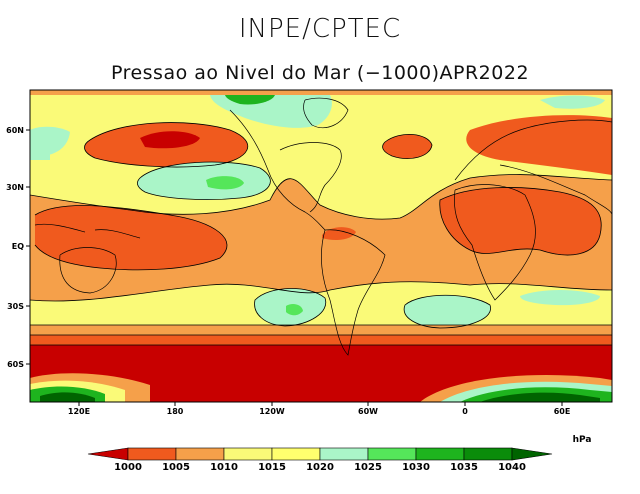  What do you see at coordinates (562, 411) in the screenshot?
I see `lon-label-60e: 60E` at bounding box center [562, 411].